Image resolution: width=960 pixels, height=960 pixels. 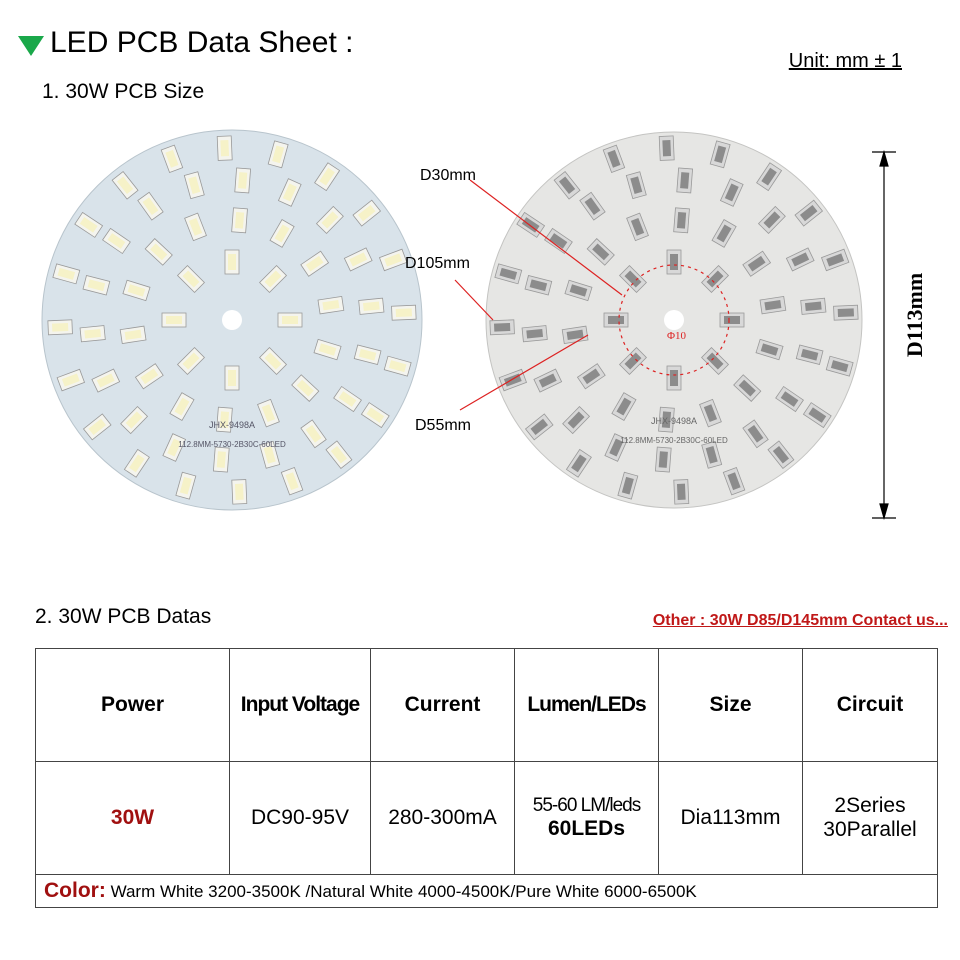 I want to click on title-marker, so click(x=31, y=46).